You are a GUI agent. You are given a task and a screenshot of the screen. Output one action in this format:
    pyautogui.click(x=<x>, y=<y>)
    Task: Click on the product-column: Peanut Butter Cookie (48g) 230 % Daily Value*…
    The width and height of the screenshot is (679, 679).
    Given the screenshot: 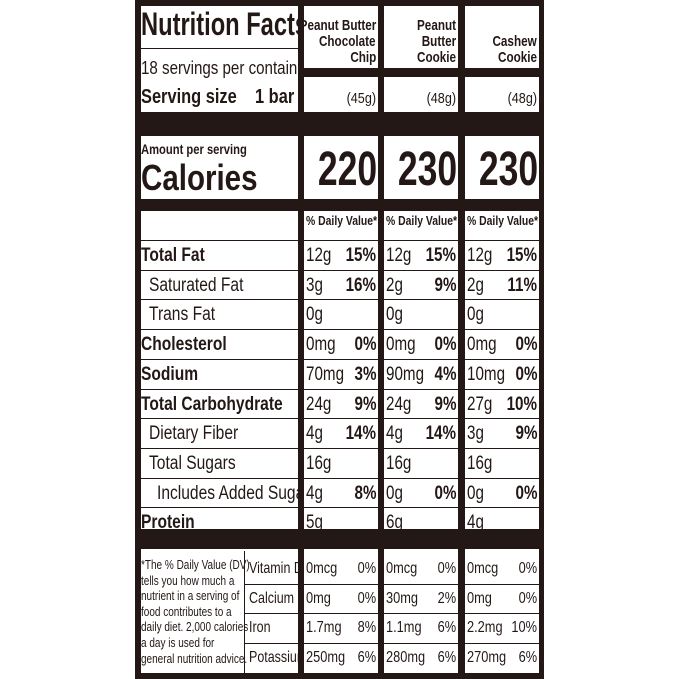 What is the action you would take?
    pyautogui.click(x=421, y=339)
    